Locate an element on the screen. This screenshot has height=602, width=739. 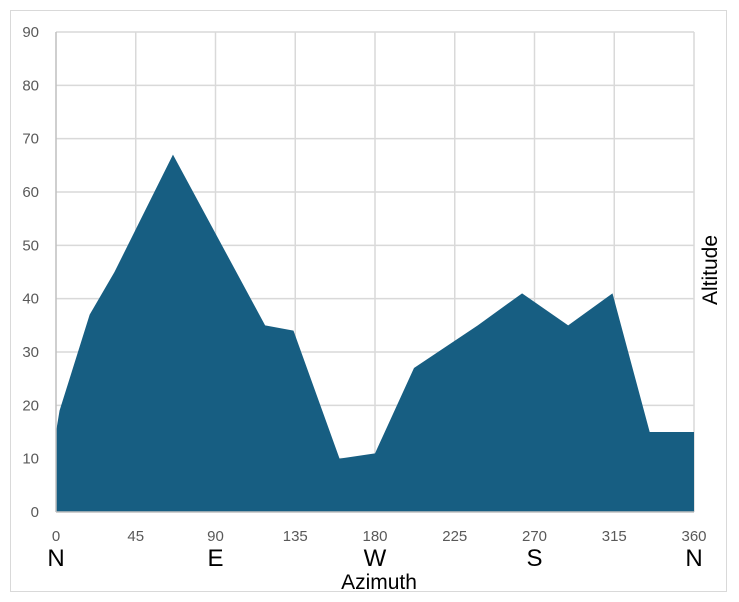
x-tick-label: 360 is located at coordinates (693, 536).